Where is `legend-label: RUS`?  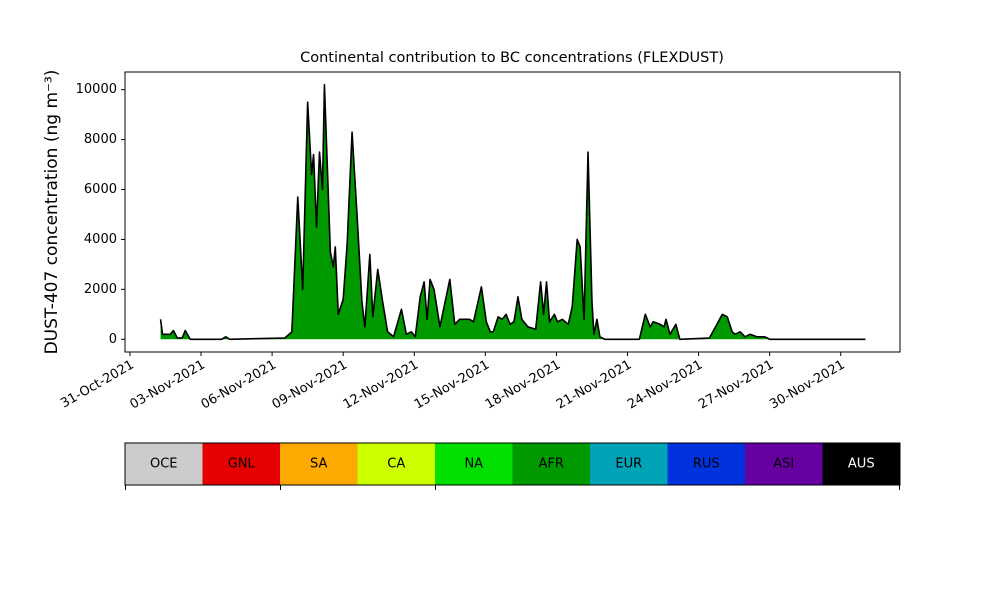 legend-label: RUS is located at coordinates (706, 464).